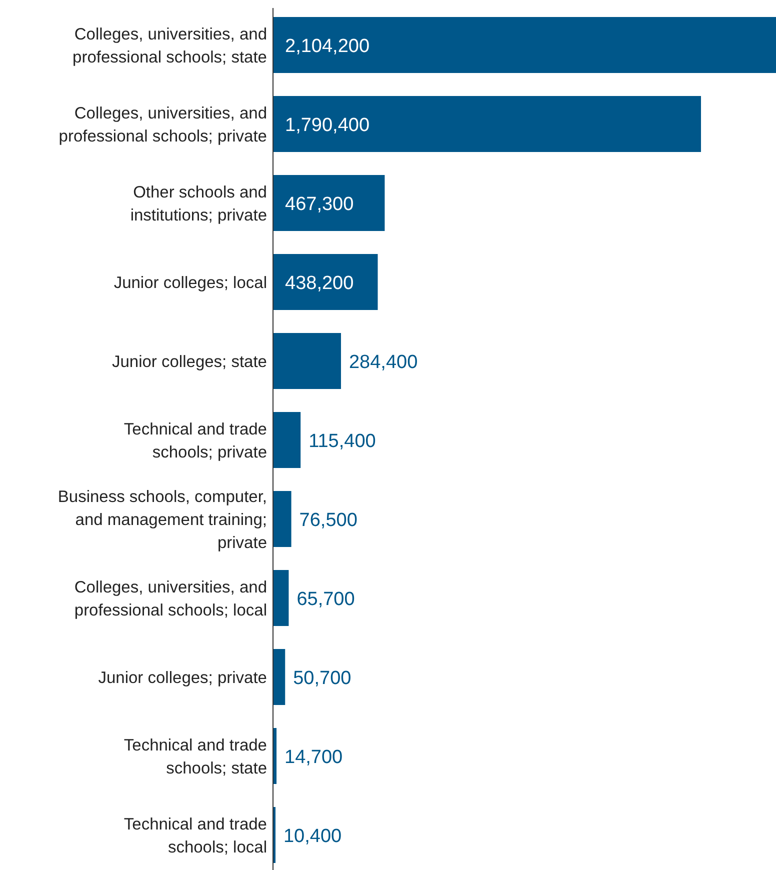  I want to click on y-tick-label: Junior colleges; local, so click(190, 283).